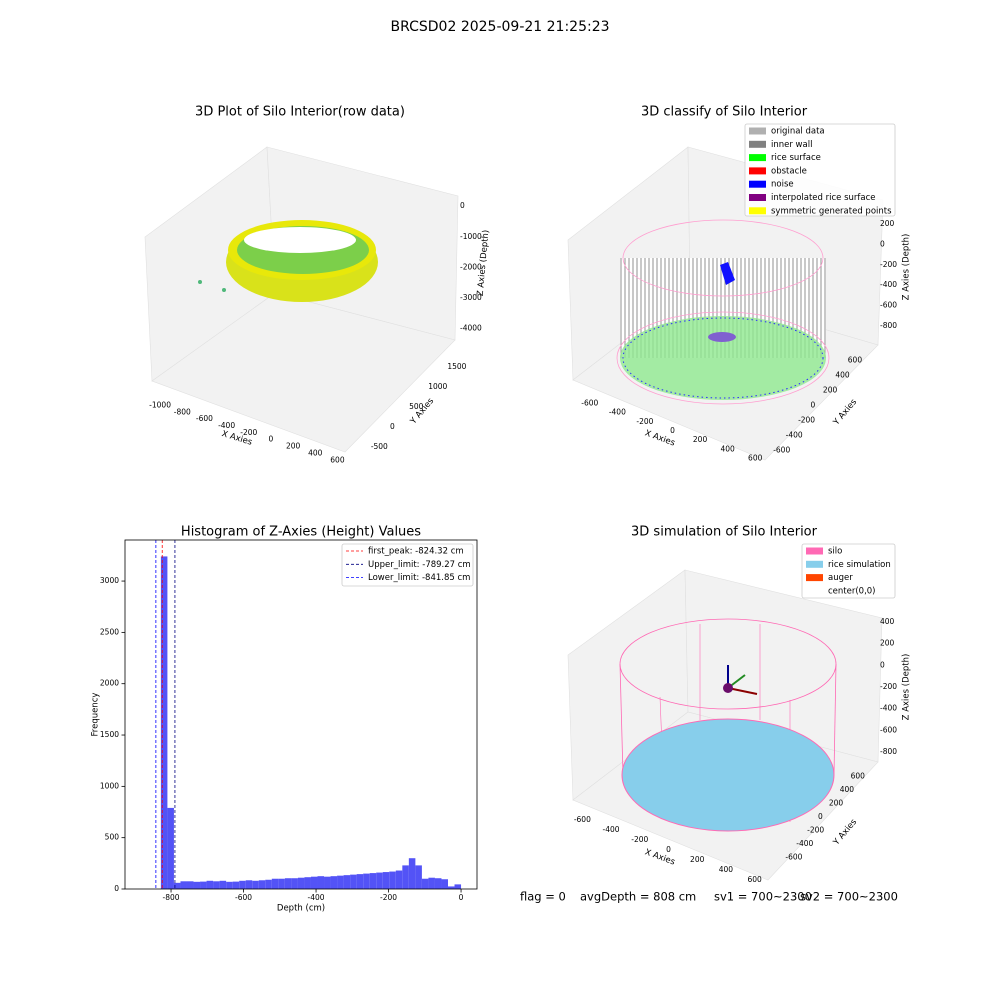  What do you see at coordinates (659, 857) in the screenshot?
I see `x-axis-label: X Axies` at bounding box center [659, 857].